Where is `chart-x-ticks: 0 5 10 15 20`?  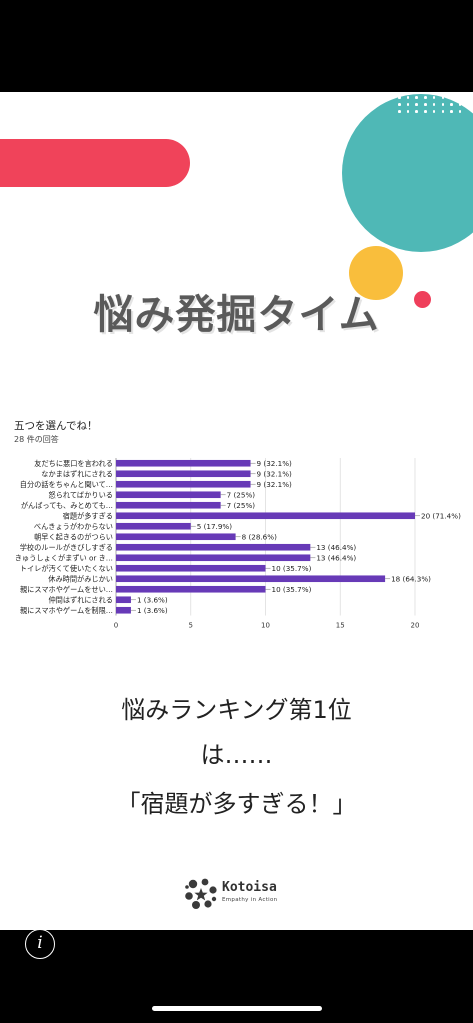 chart-x-ticks: 0 5 10 15 20 is located at coordinates (267, 626).